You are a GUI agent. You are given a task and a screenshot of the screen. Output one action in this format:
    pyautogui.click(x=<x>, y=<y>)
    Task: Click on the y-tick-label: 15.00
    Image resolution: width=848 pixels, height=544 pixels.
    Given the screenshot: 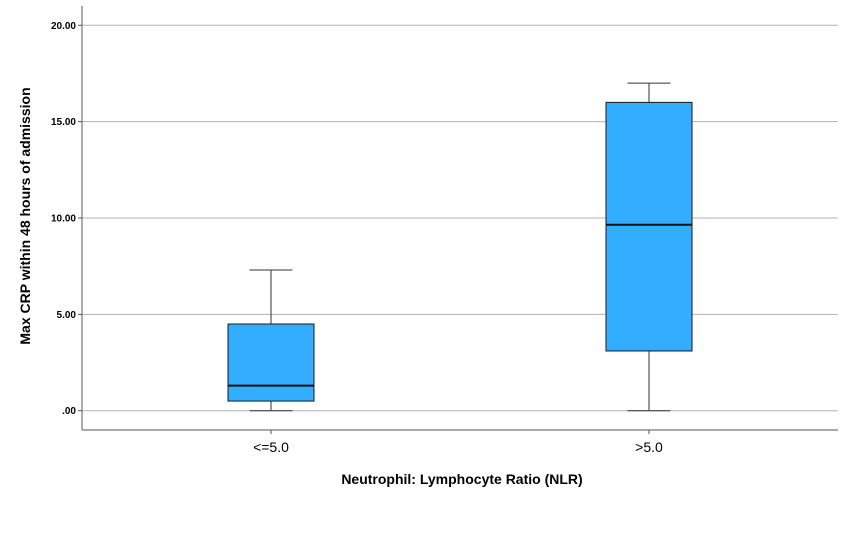 What is the action you would take?
    pyautogui.click(x=63, y=122)
    